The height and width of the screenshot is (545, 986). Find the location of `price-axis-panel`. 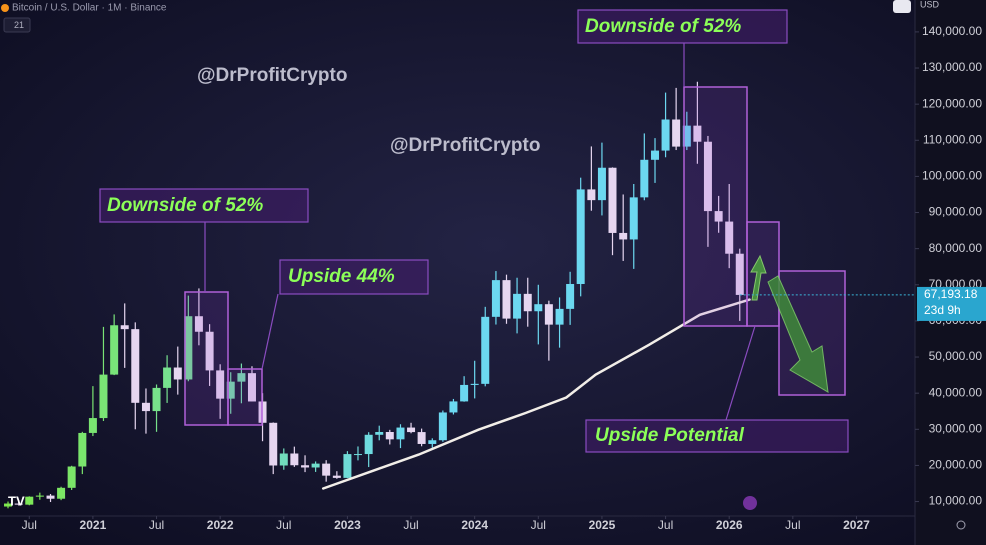

price-axis-panel is located at coordinates (950, 272).